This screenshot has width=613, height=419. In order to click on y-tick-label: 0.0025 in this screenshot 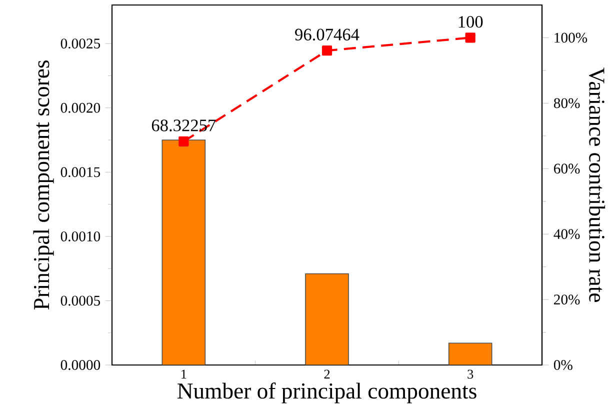, I will do `click(80, 43)`.